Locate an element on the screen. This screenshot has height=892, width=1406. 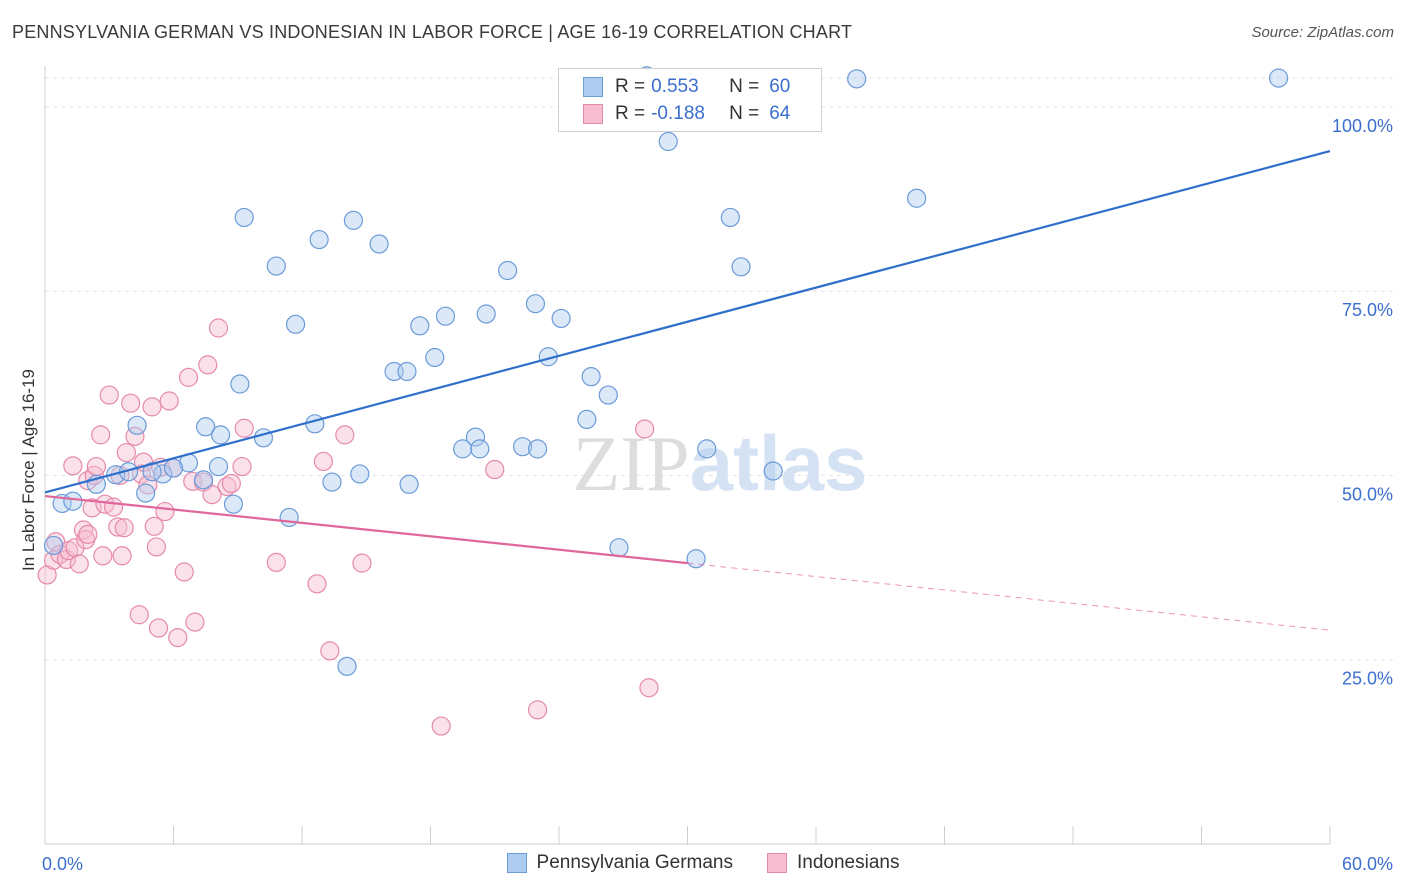
series-swatch-blue is located at coordinates (516, 863).